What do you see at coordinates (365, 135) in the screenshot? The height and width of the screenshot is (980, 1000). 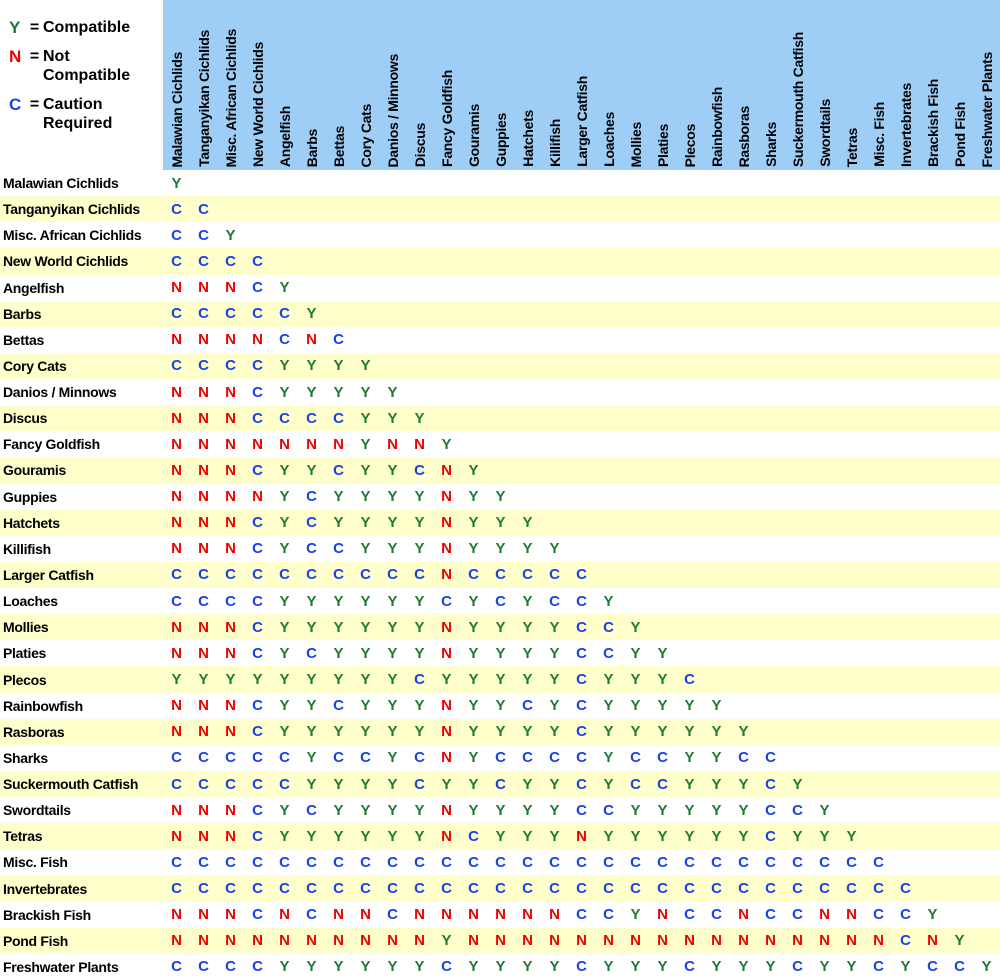 I see `column-header-label: Cory Cats` at bounding box center [365, 135].